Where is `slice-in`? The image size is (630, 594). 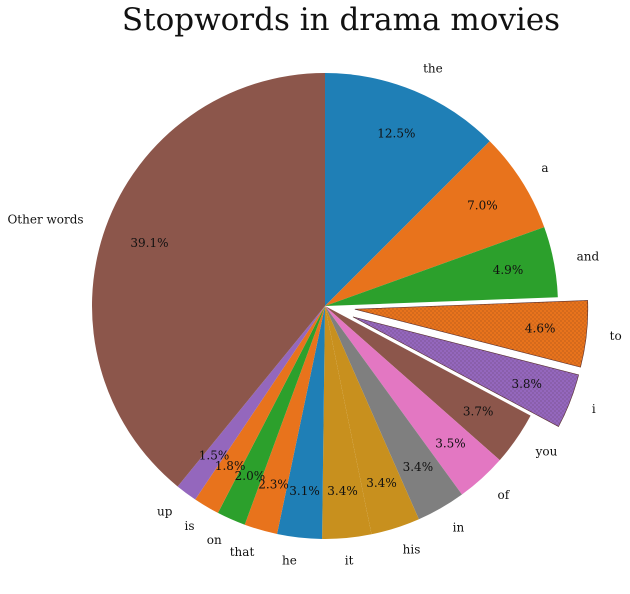
slice-in is located at coordinates (393, 413).